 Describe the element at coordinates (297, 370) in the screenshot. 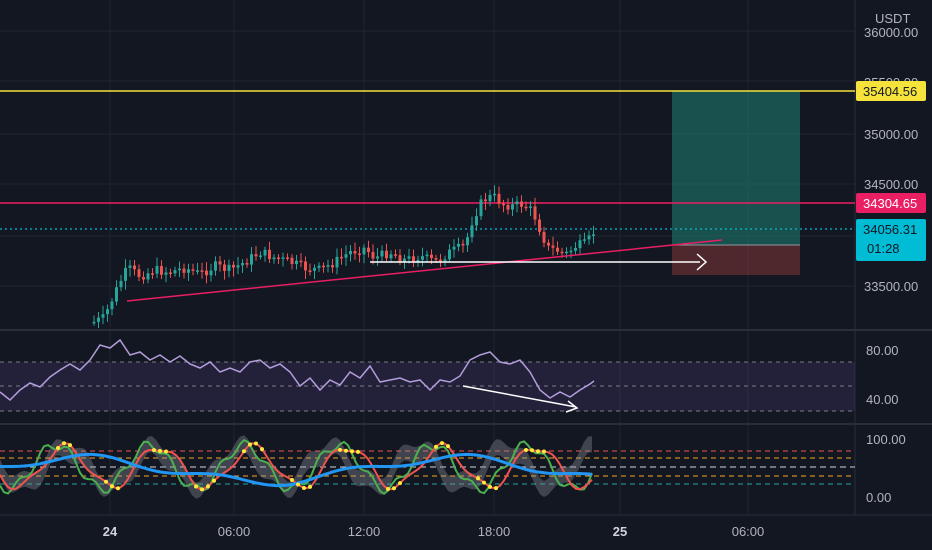

I see `rsi-line` at that location.